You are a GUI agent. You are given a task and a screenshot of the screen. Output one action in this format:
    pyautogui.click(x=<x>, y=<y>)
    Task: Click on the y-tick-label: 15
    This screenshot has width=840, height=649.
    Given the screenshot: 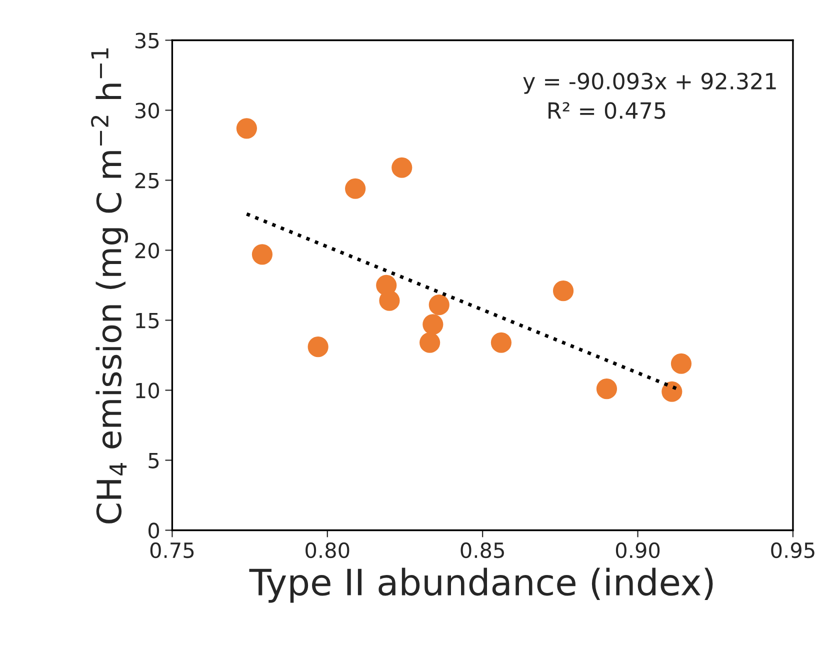 What is the action you would take?
    pyautogui.click(x=147, y=320)
    